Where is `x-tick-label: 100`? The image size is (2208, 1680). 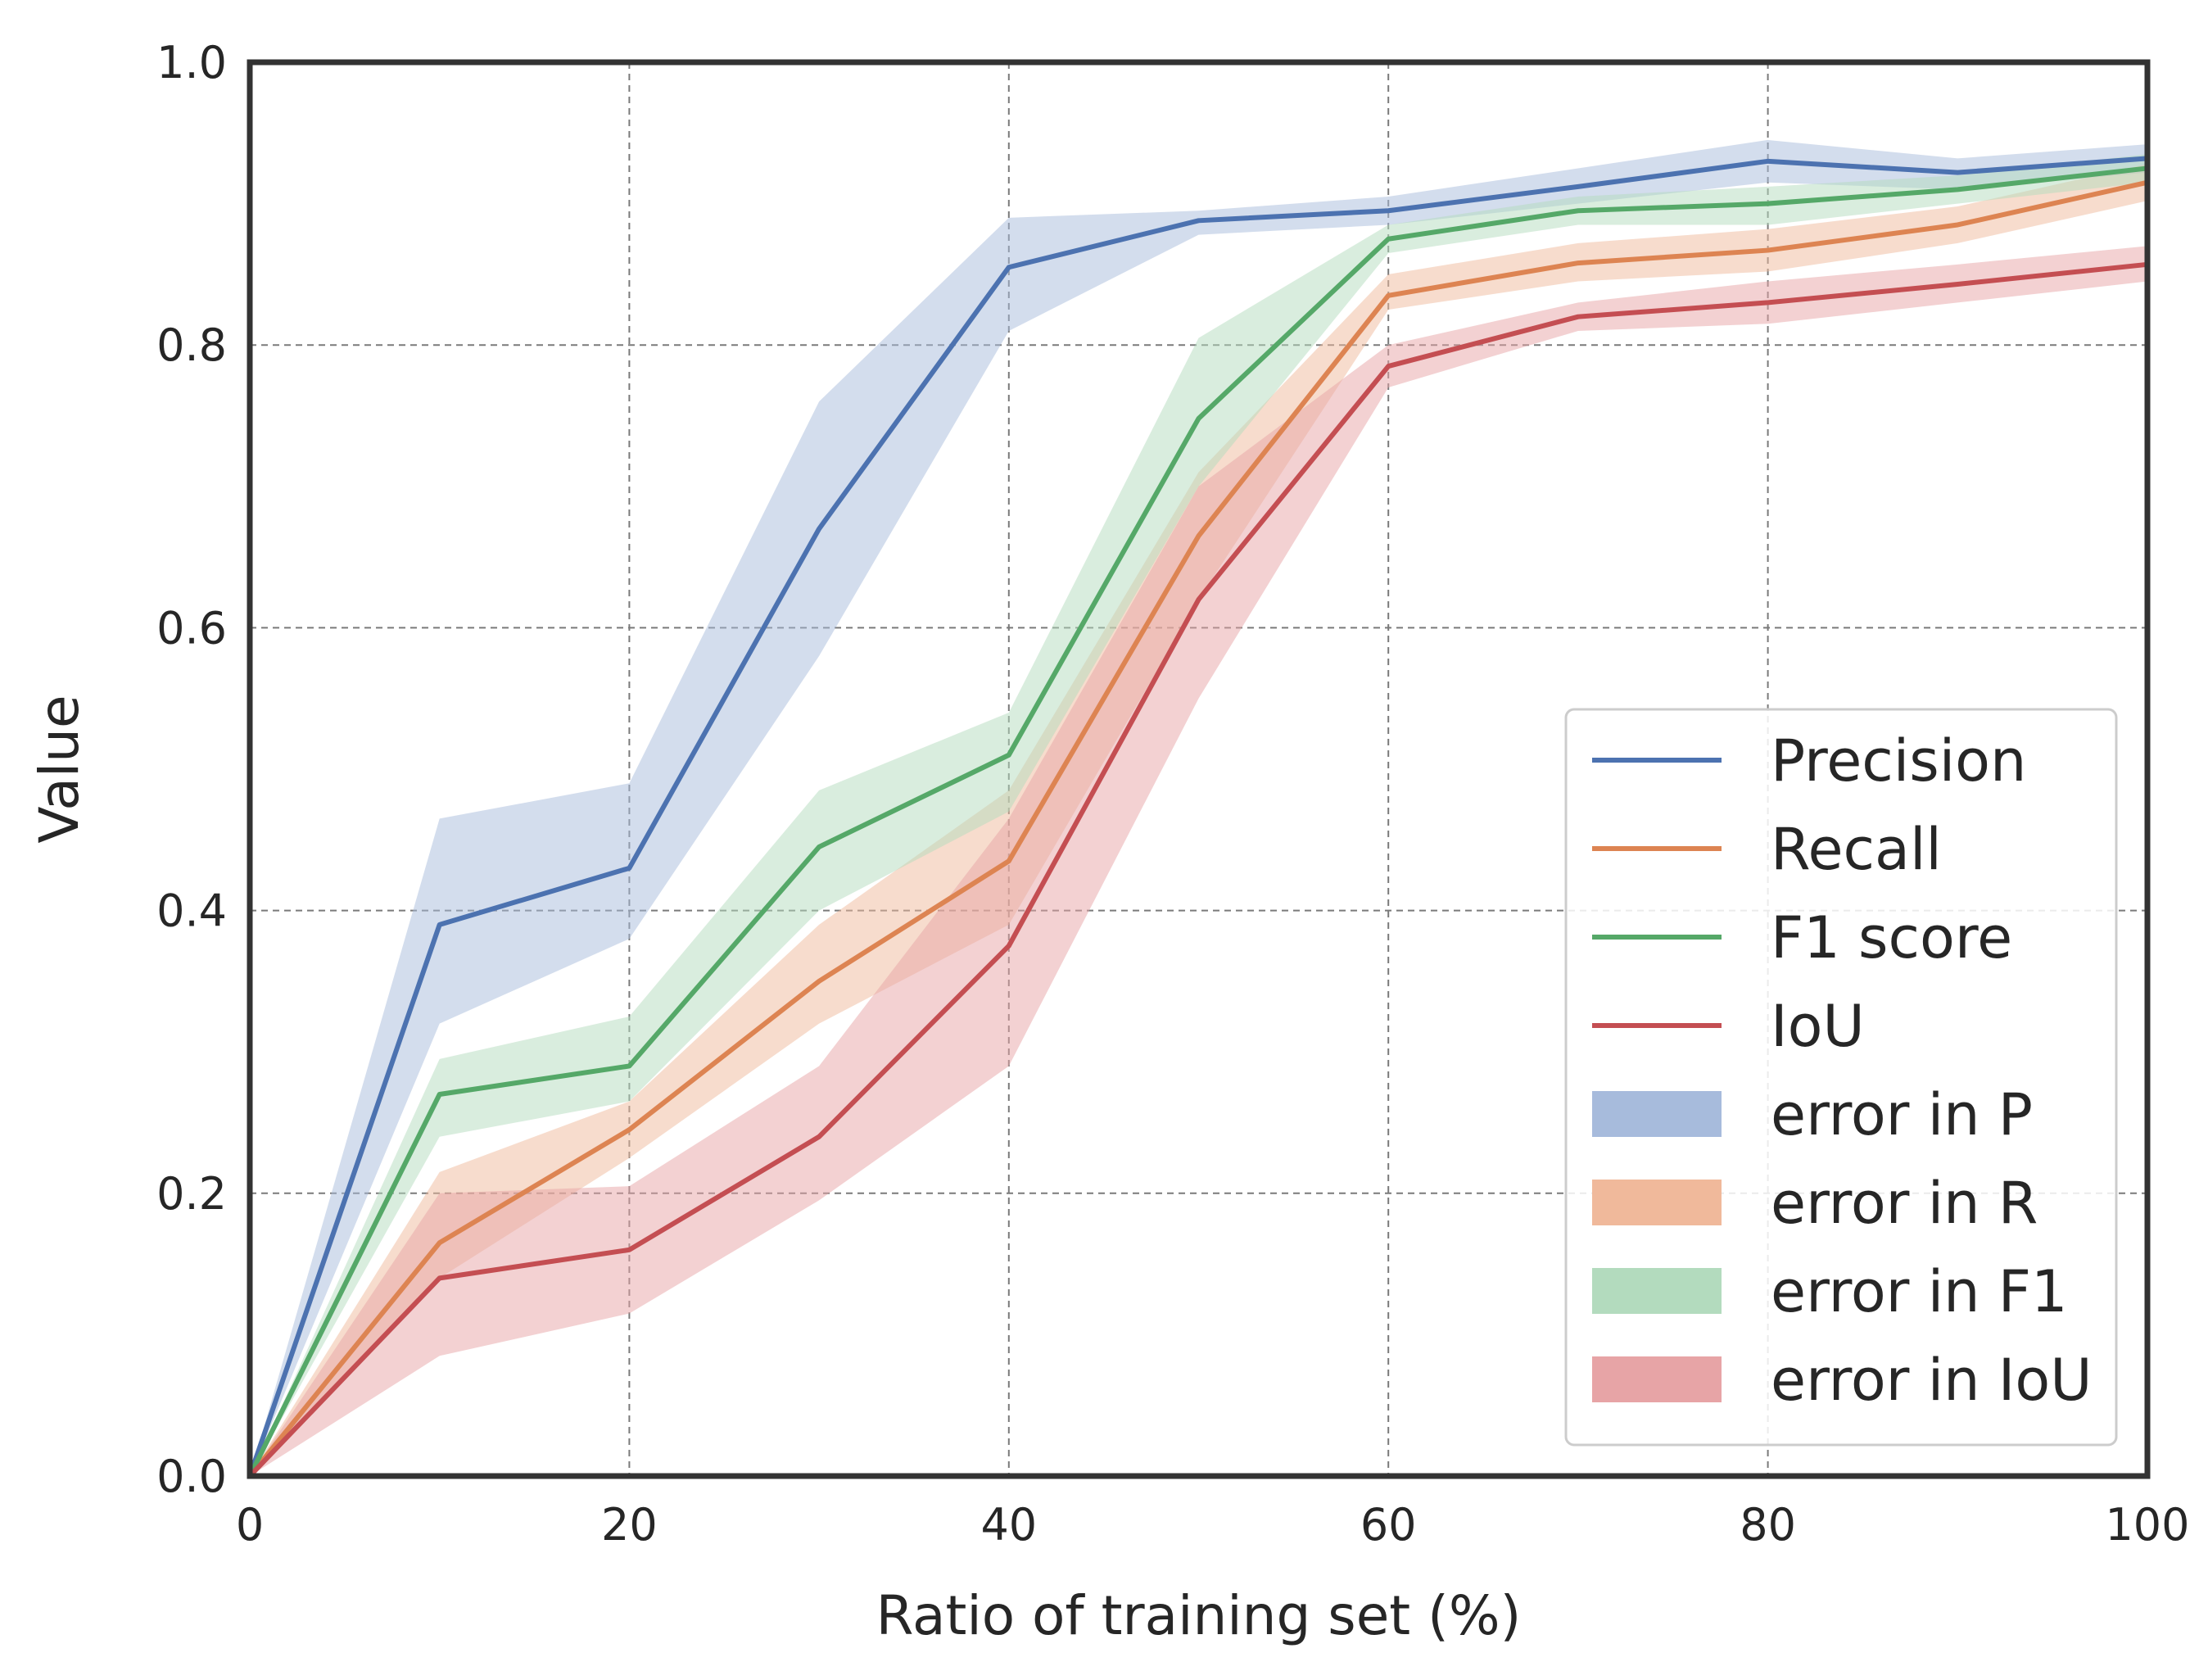
x-tick-label: 100 is located at coordinates (2147, 1525).